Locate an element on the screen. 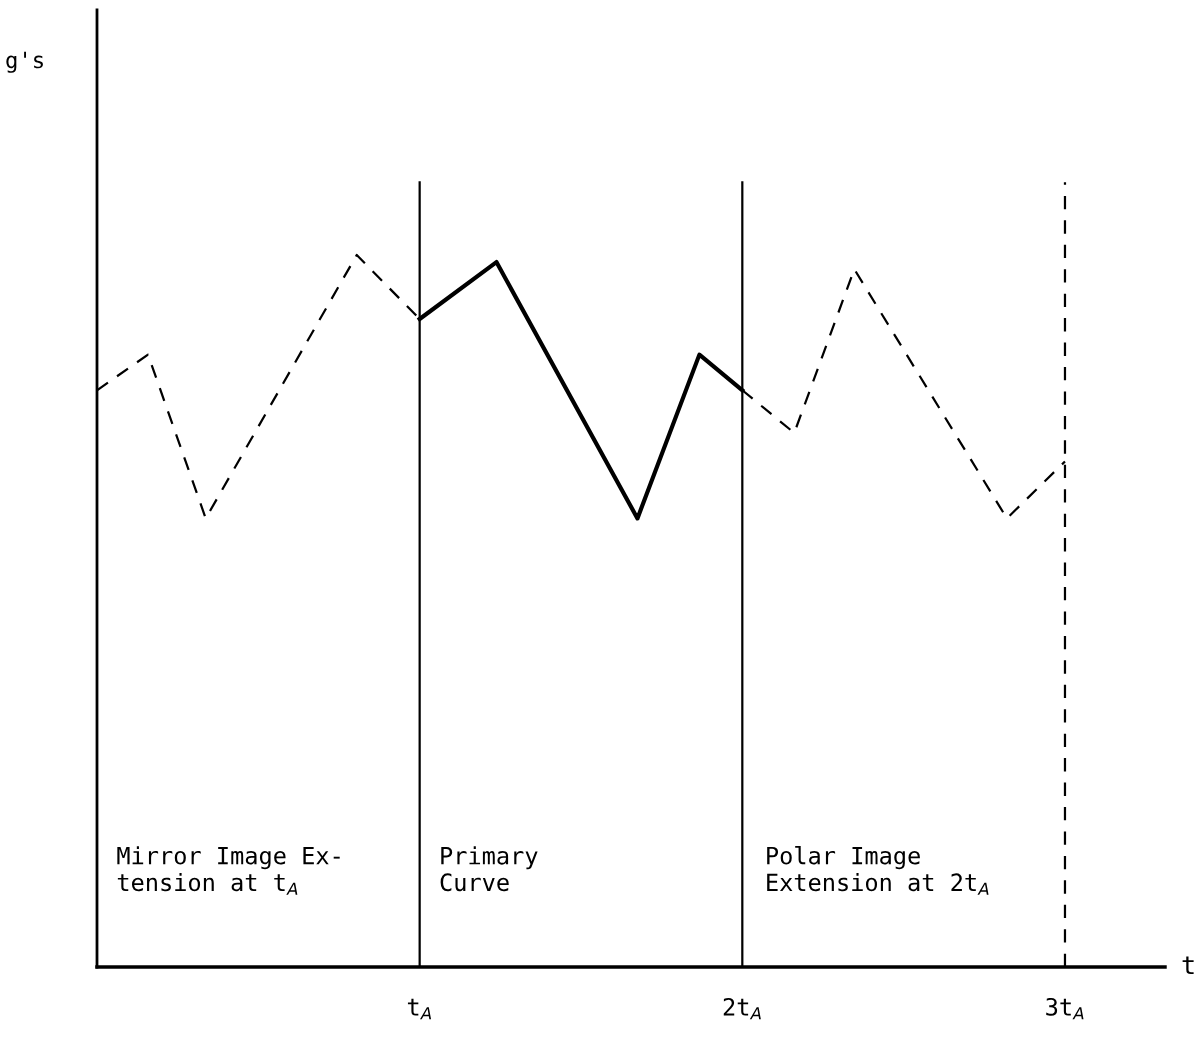 Image resolution: width=1196 pixels, height=1046 pixels. text: g's is located at coordinates (24, 62).